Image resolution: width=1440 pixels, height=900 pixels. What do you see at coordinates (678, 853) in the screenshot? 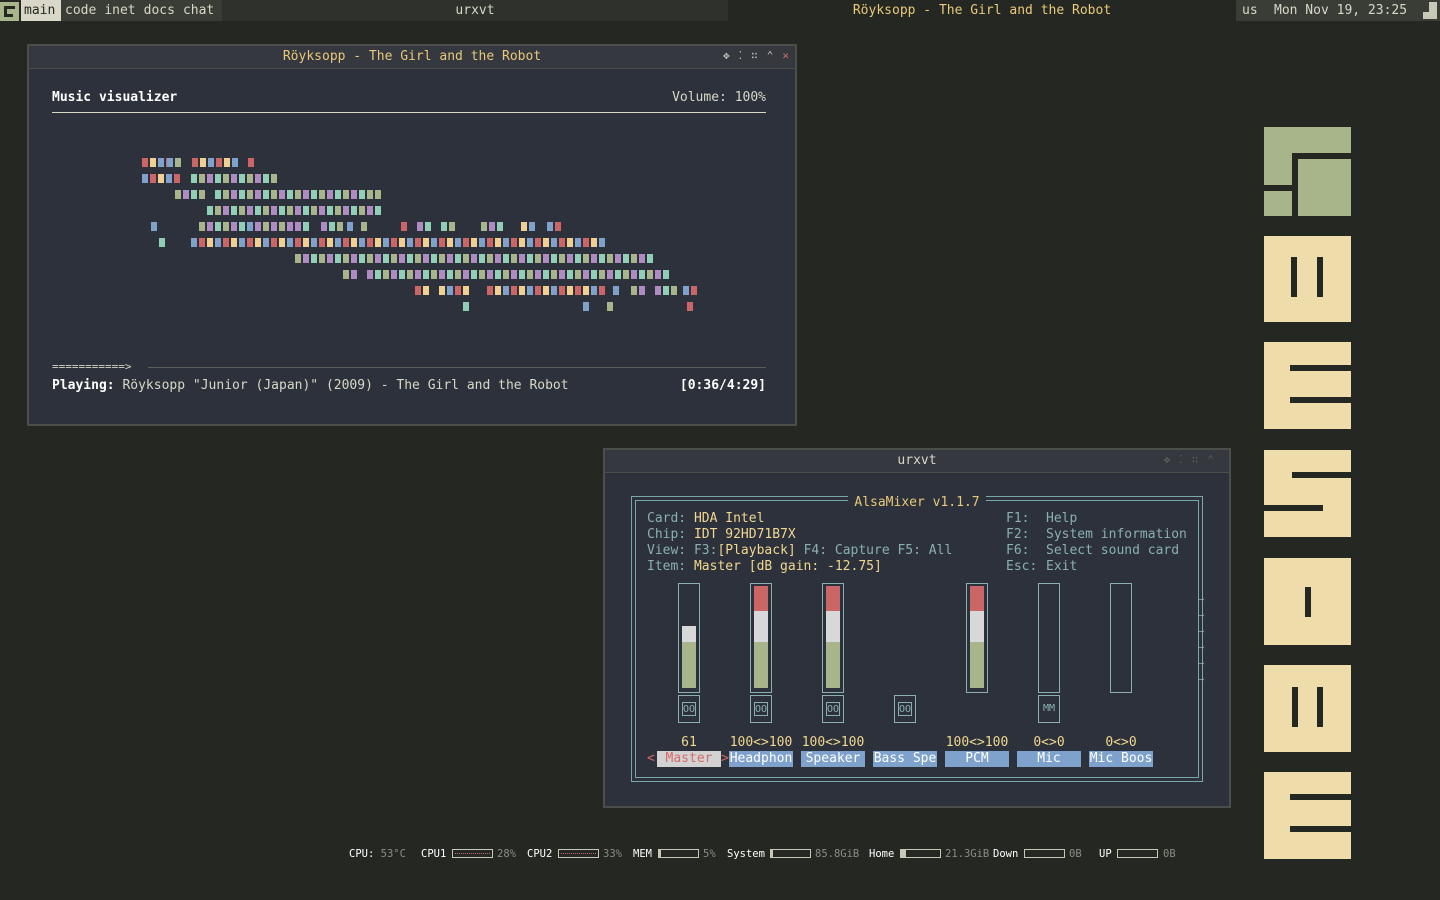
I see `mem-gauge` at bounding box center [678, 853].